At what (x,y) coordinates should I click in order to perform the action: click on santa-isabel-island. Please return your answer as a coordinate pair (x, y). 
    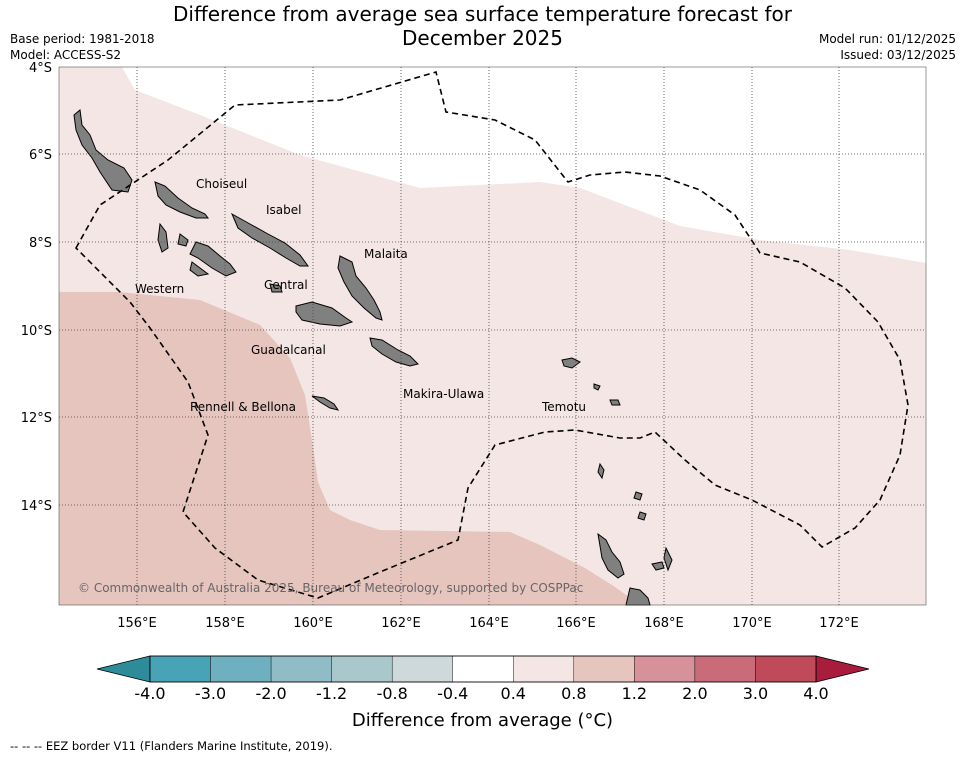
    Looking at the image, I should click on (269, 239).